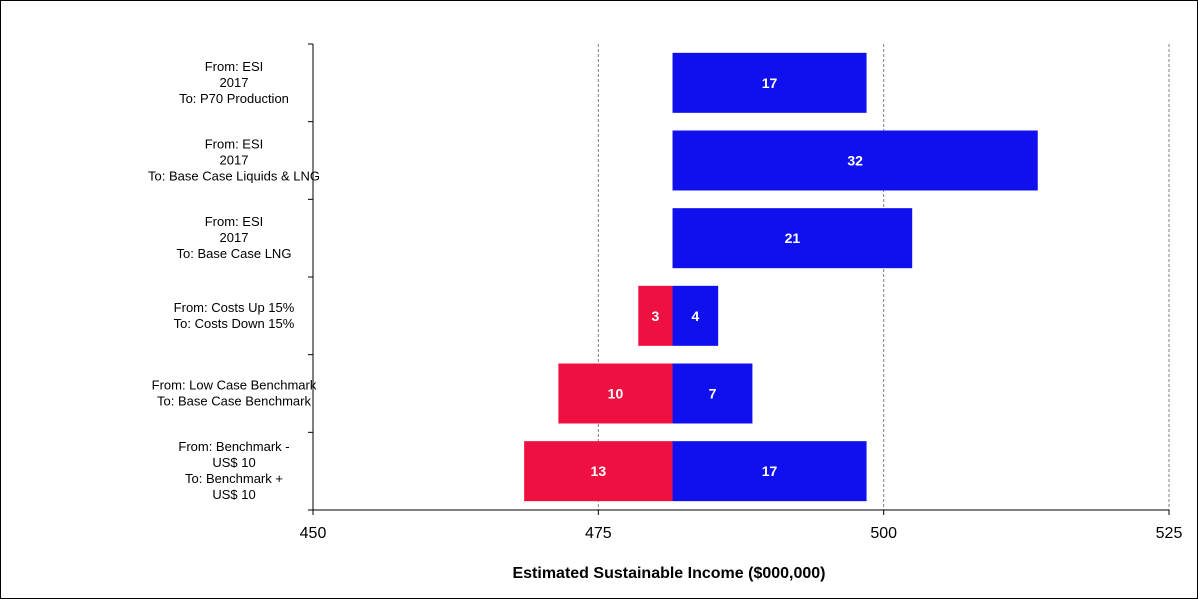  Describe the element at coordinates (313, 533) in the screenshot. I see `x-tick-label-450: 450` at that location.